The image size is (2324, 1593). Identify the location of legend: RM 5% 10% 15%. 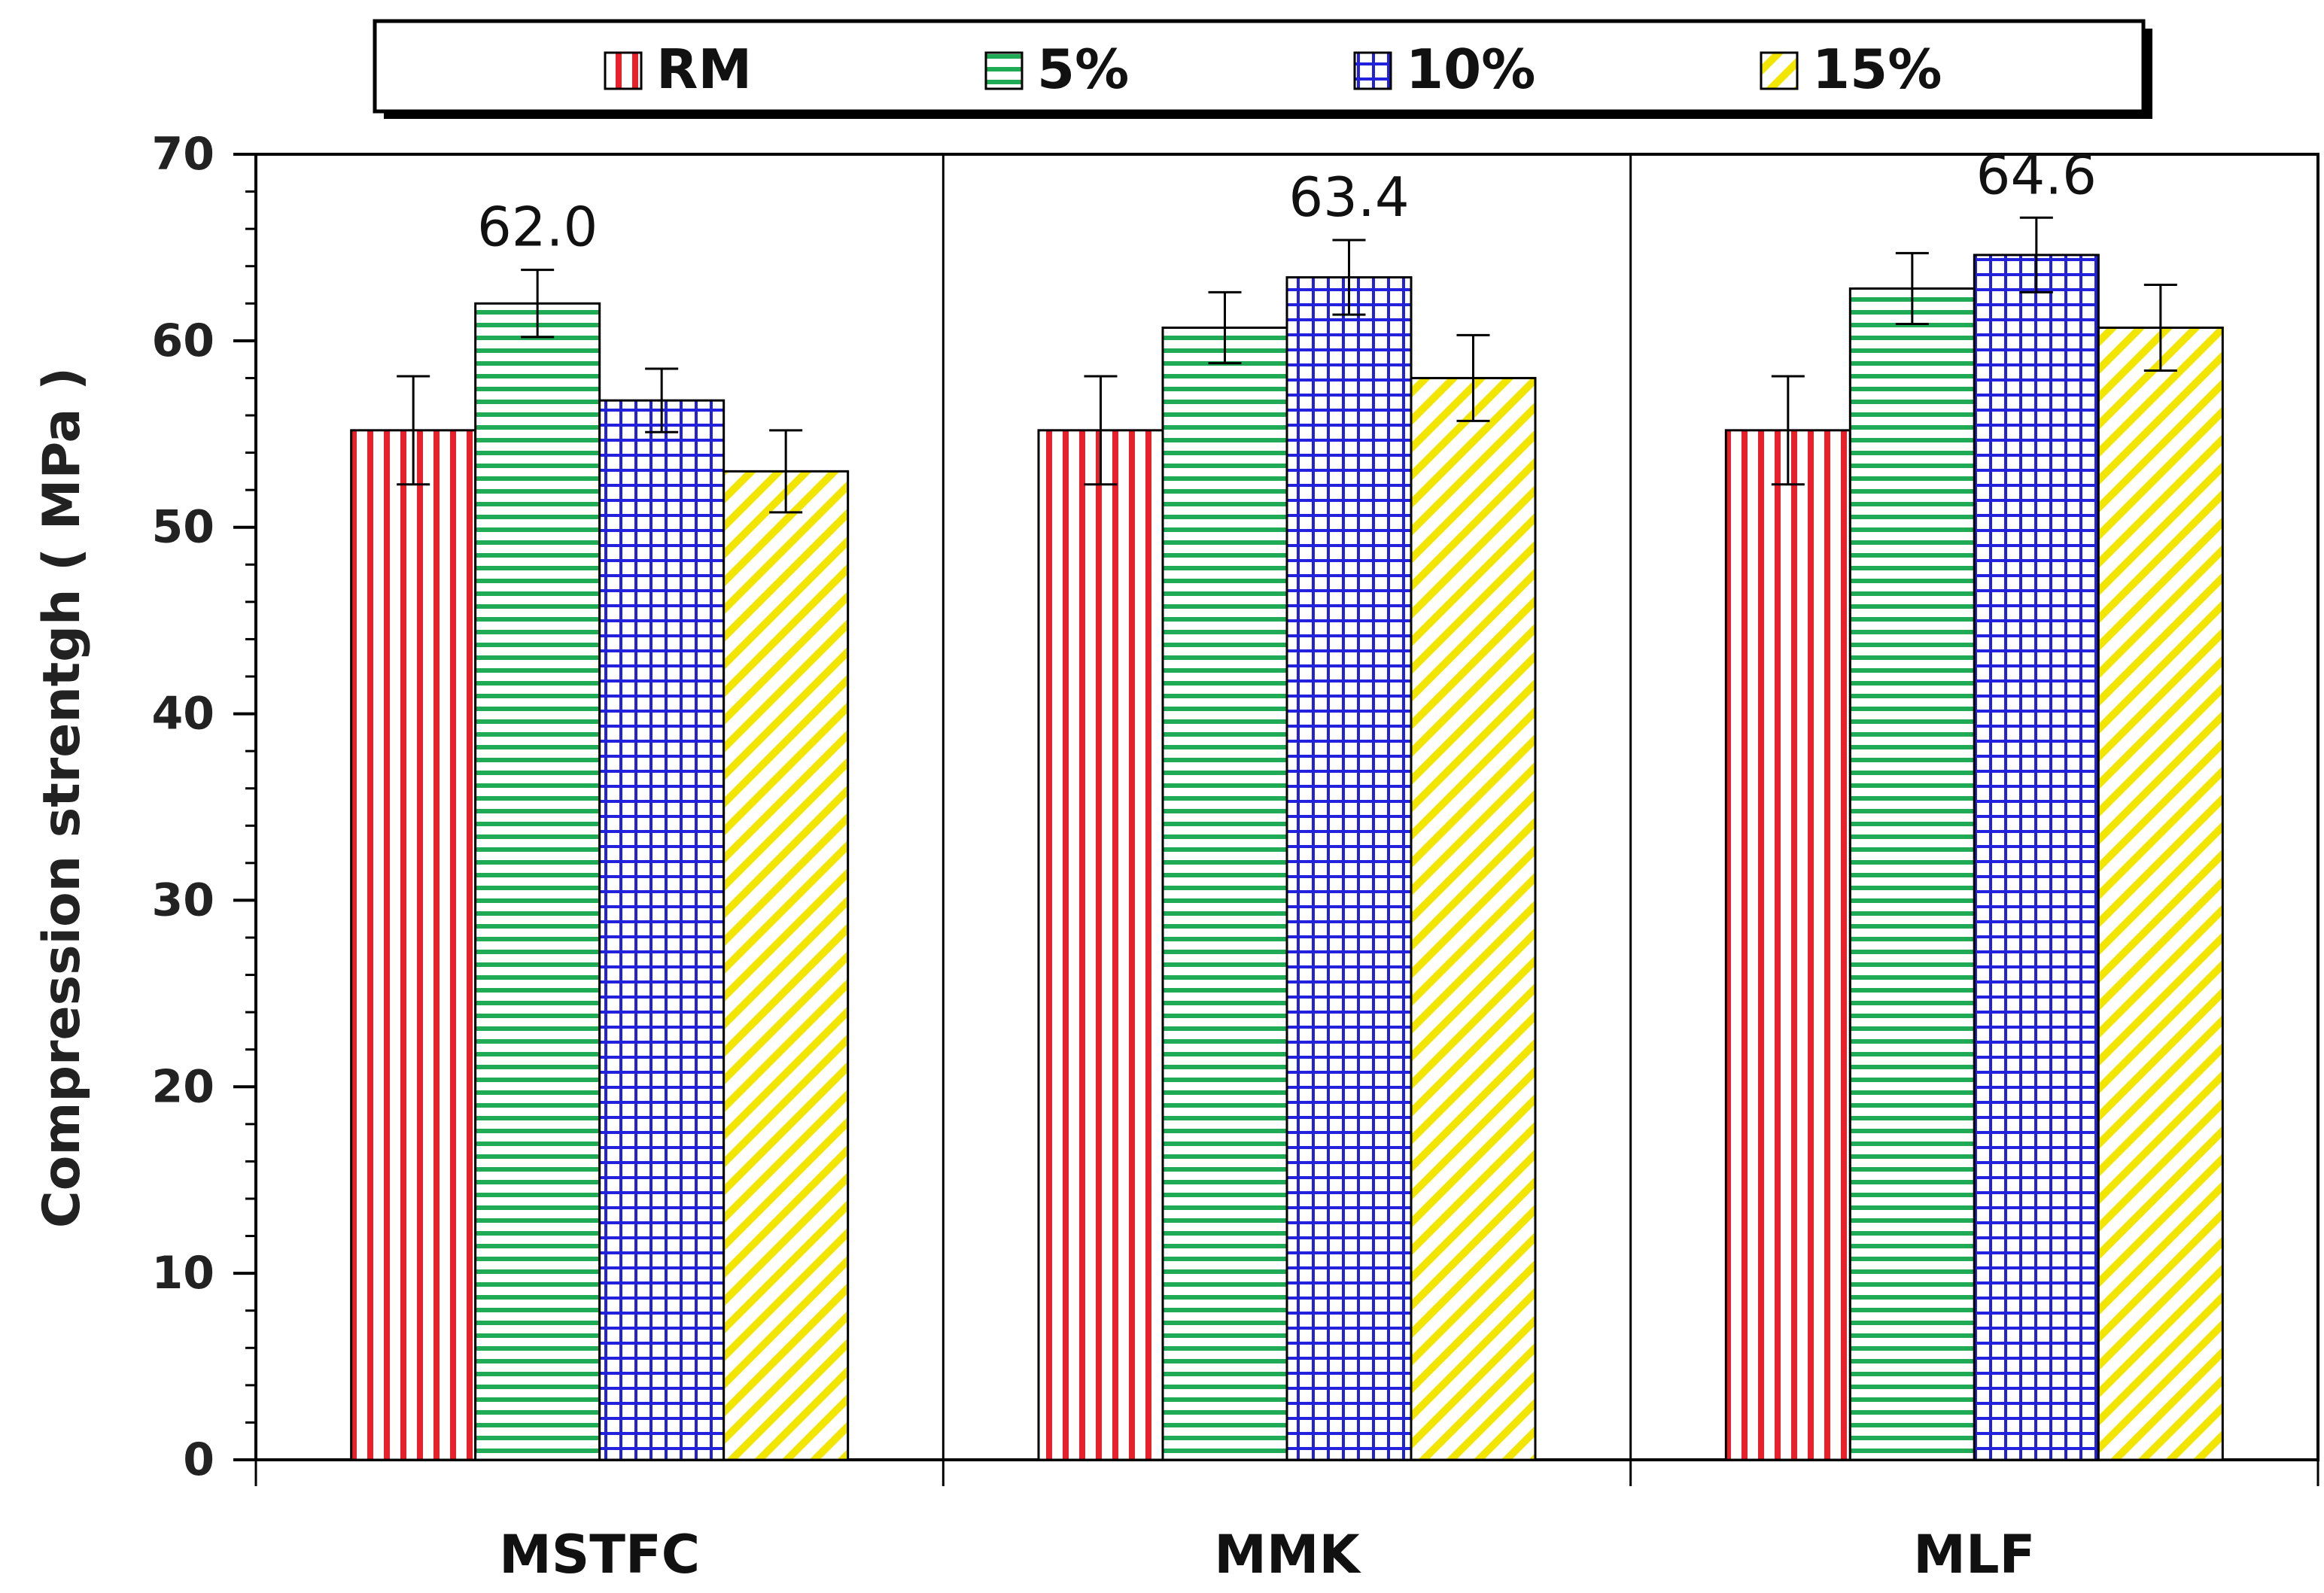
(1262, 69).